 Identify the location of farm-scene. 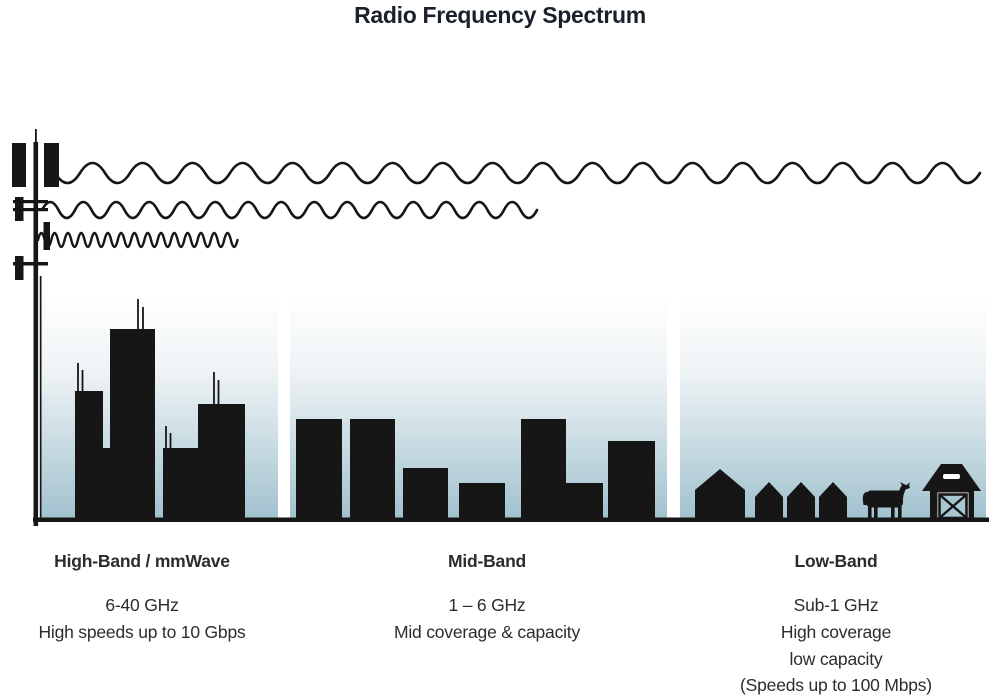
(838, 492).